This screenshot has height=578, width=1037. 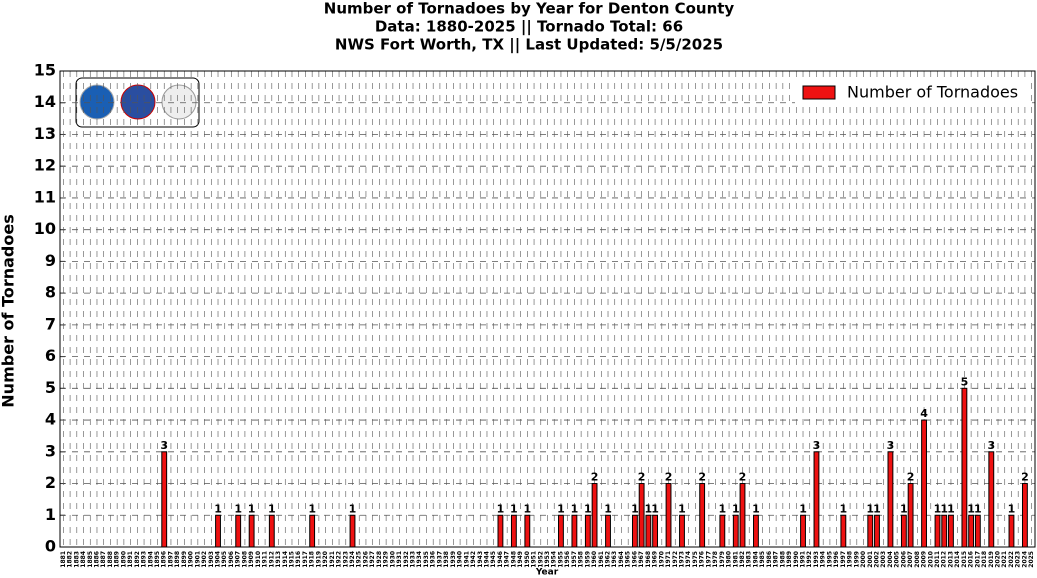 I want to click on x-tick-label: 1999, so click(x=856, y=559).